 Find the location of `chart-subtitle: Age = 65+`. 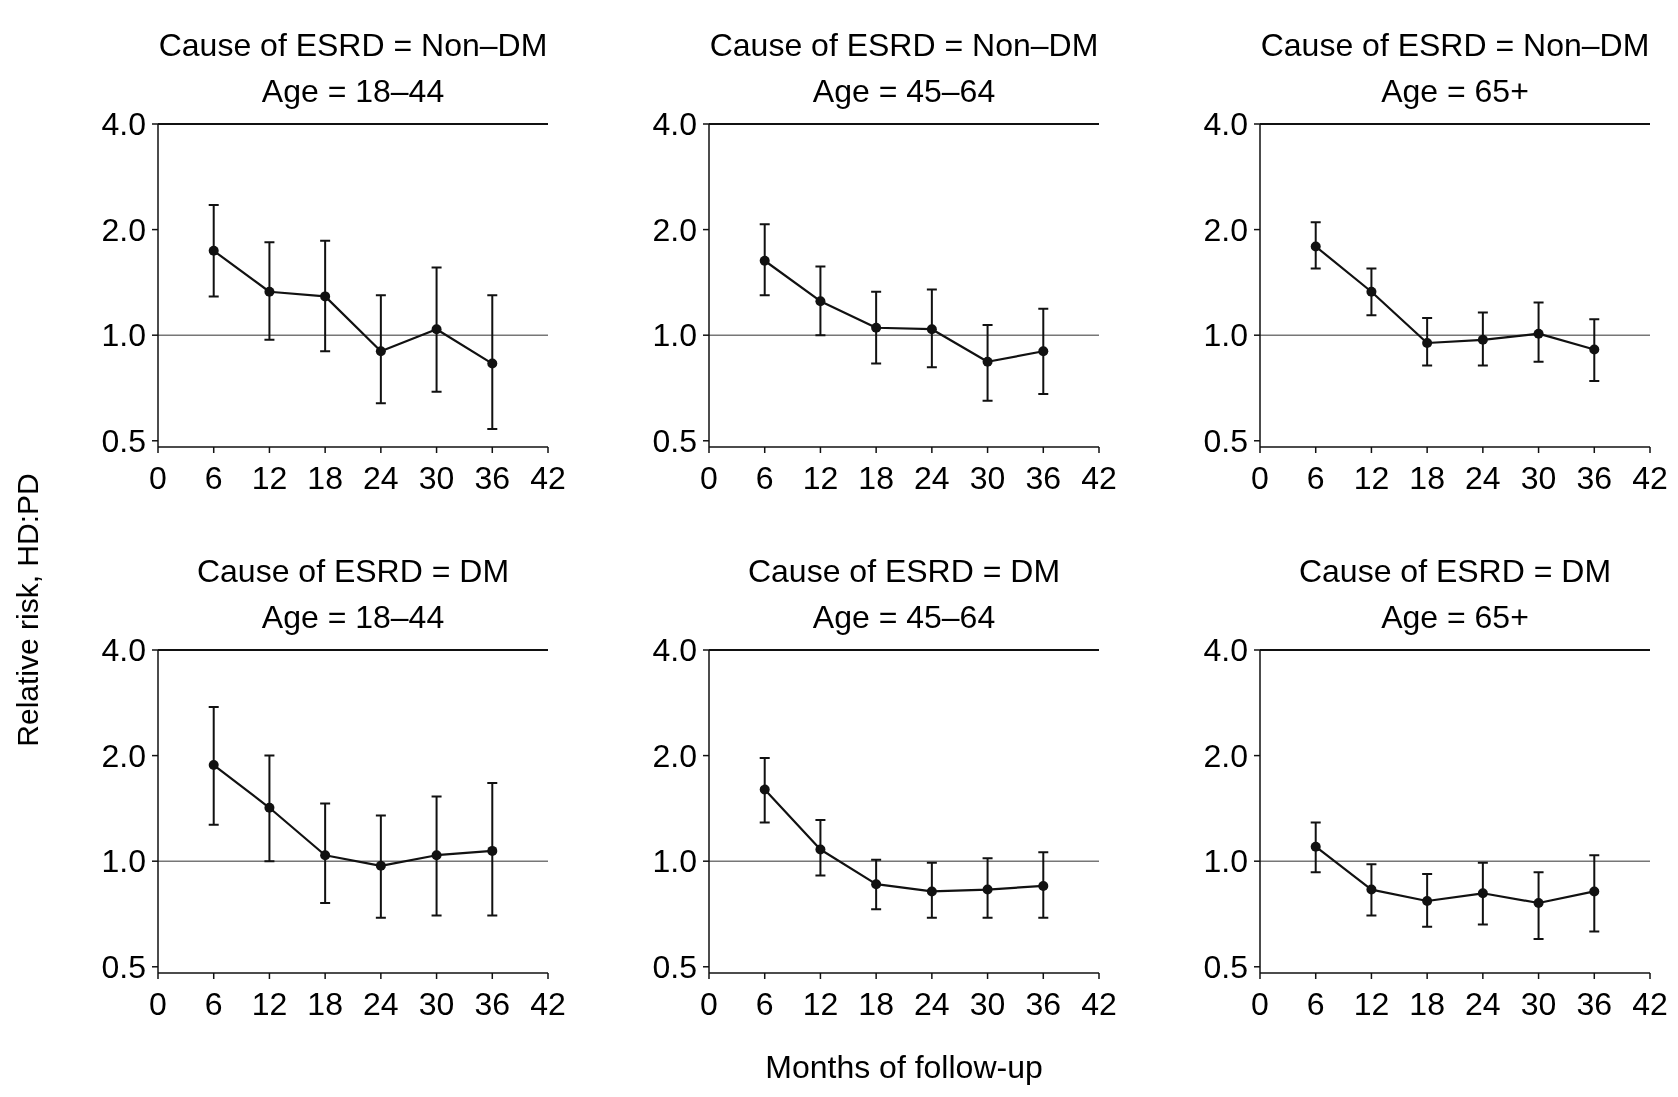

chart-subtitle: Age = 65+ is located at coordinates (1455, 617).